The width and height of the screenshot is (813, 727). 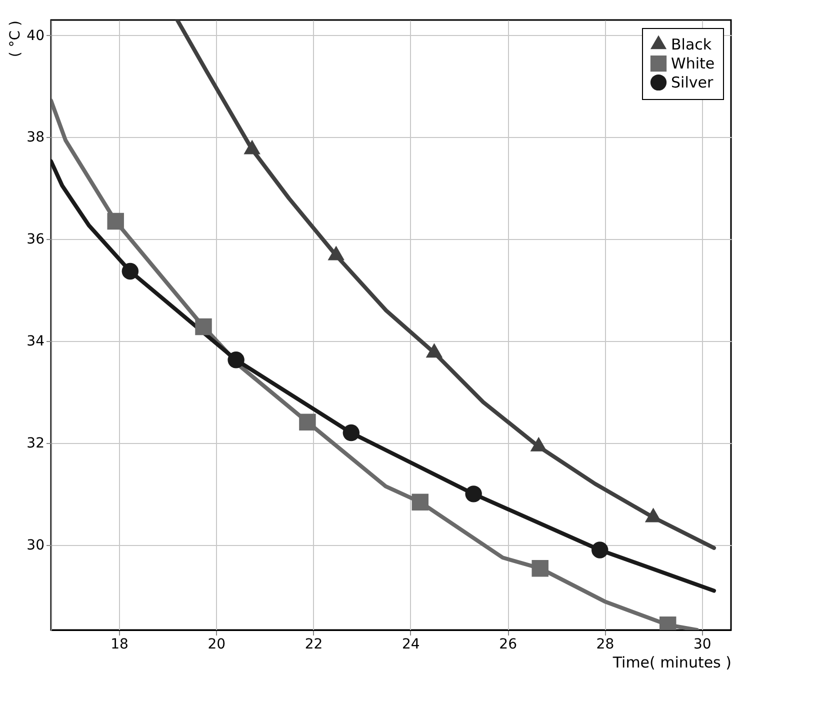 I want to click on x-tick-label: 22, so click(x=313, y=644).